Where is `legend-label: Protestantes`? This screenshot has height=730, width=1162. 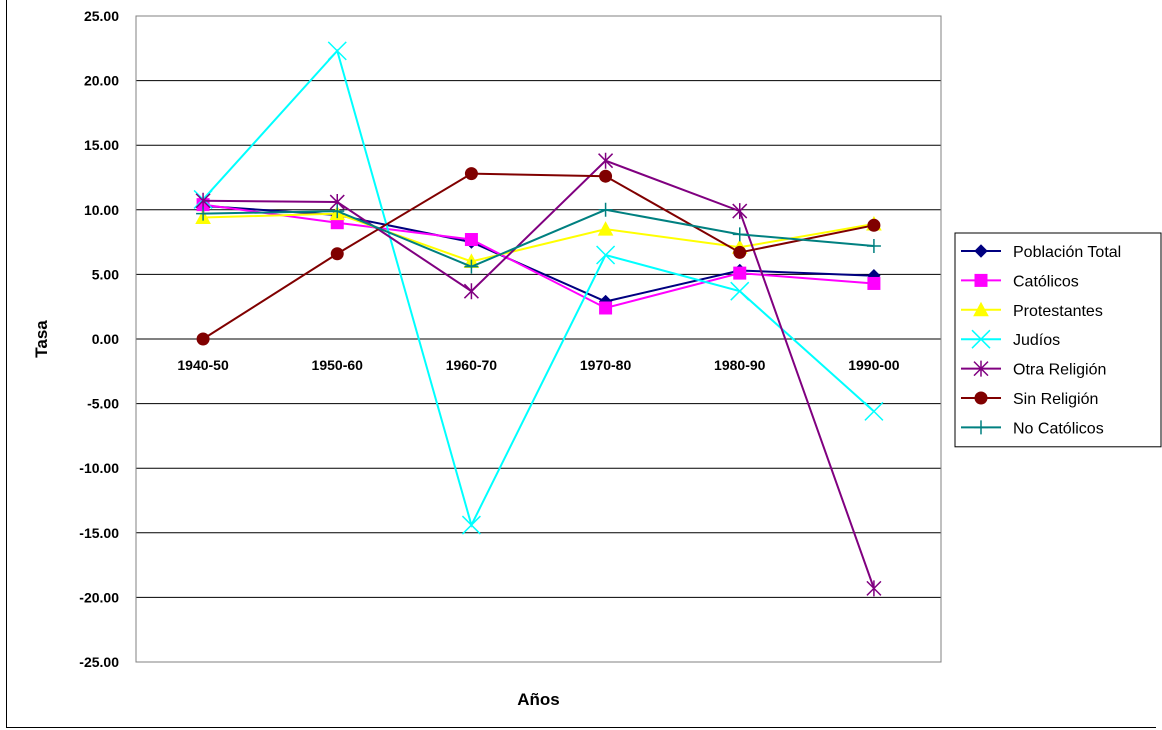 legend-label: Protestantes is located at coordinates (1058, 311).